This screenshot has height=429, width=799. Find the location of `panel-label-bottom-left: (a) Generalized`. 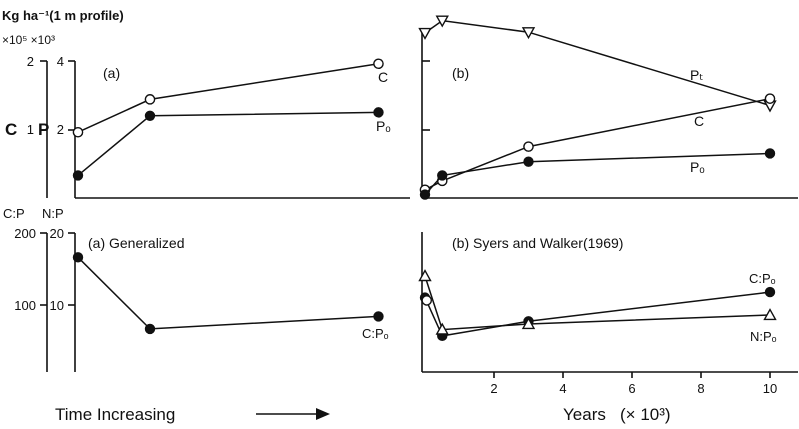

panel-label-bottom-left: (a) Generalized is located at coordinates (136, 243).